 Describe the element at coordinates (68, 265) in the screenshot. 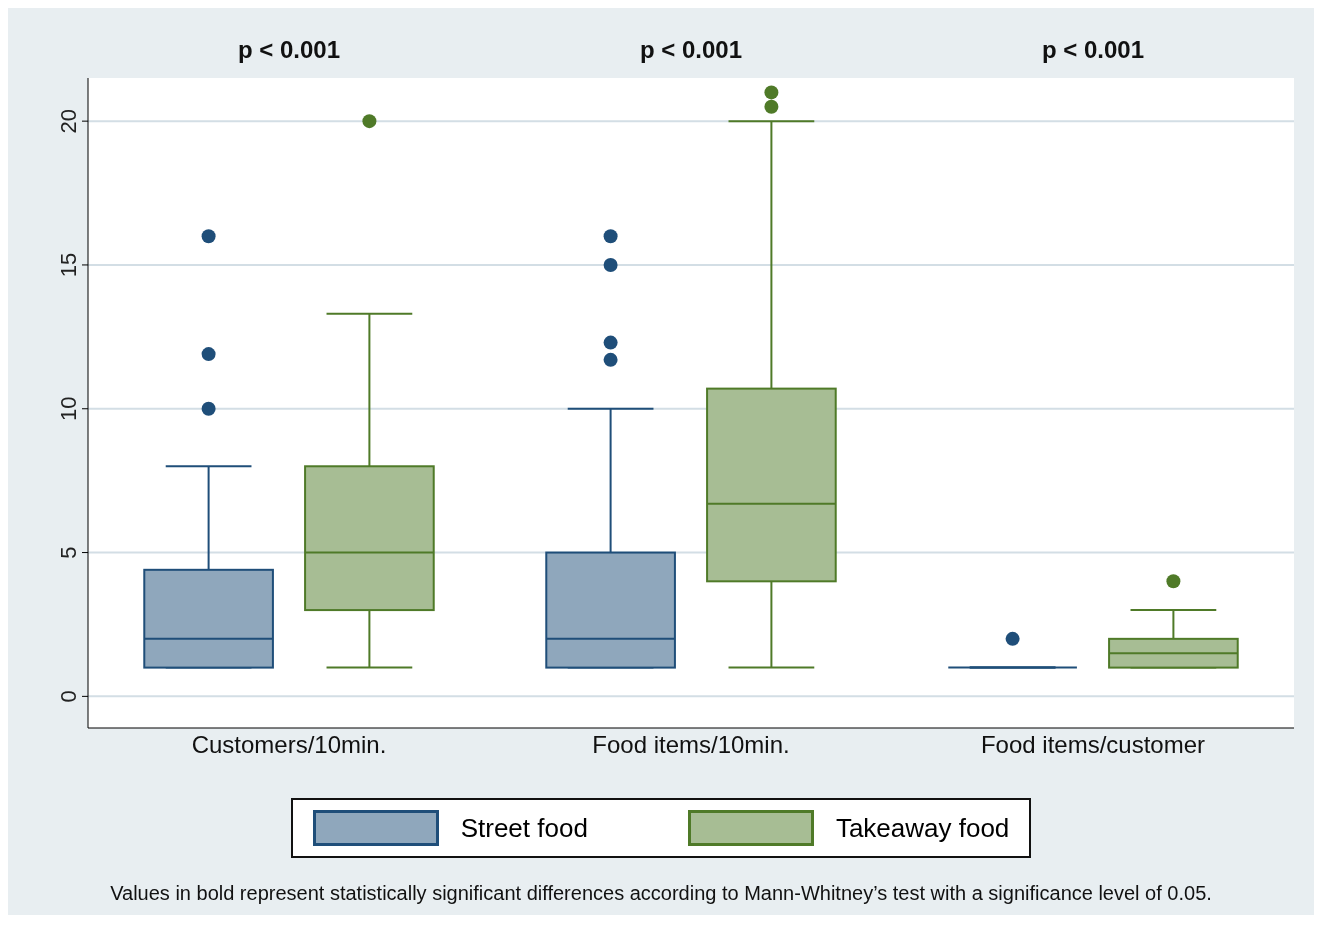

I see `y-tick-label: 15` at that location.